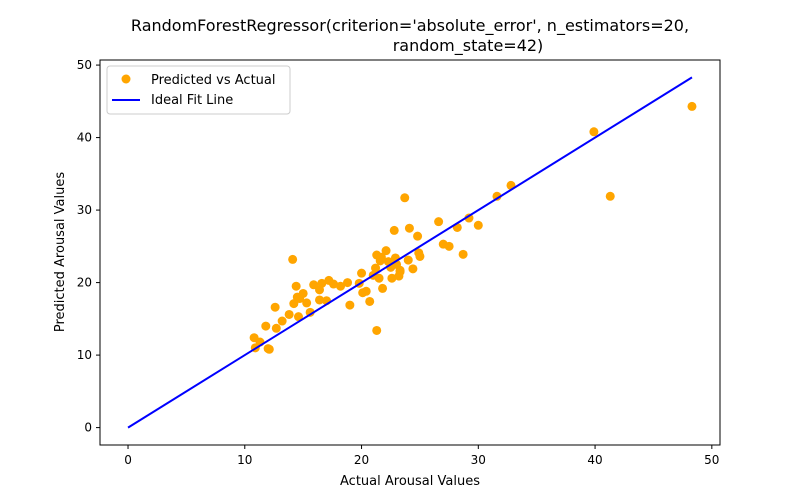  What do you see at coordinates (468, 46) in the screenshot?
I see `chart-title-line-2: random_state=42)` at bounding box center [468, 46].